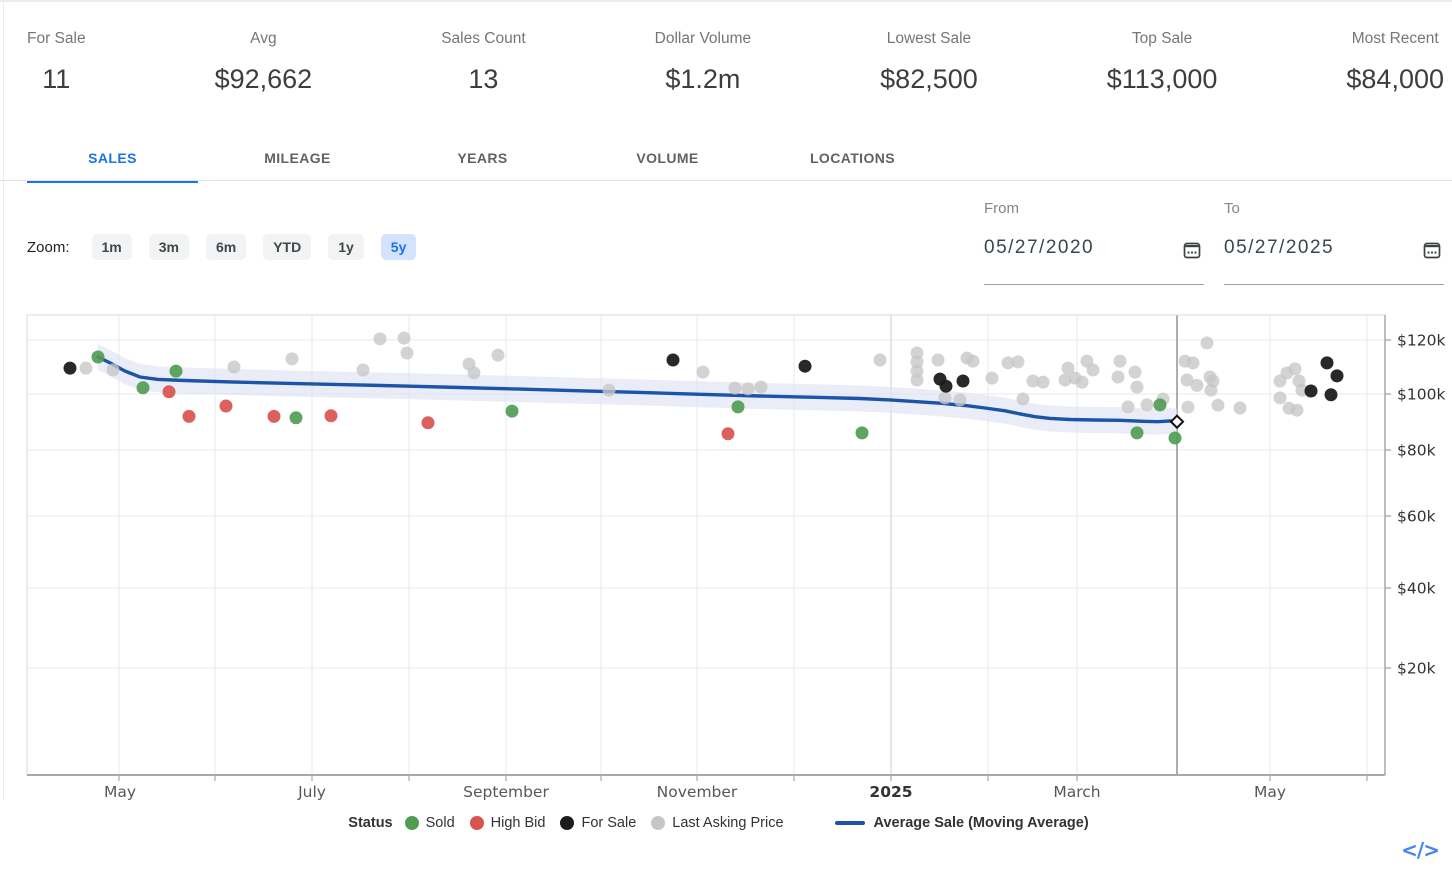 This screenshot has width=1452, height=881. I want to click on legend-item-high-bid: High Bid, so click(507, 823).